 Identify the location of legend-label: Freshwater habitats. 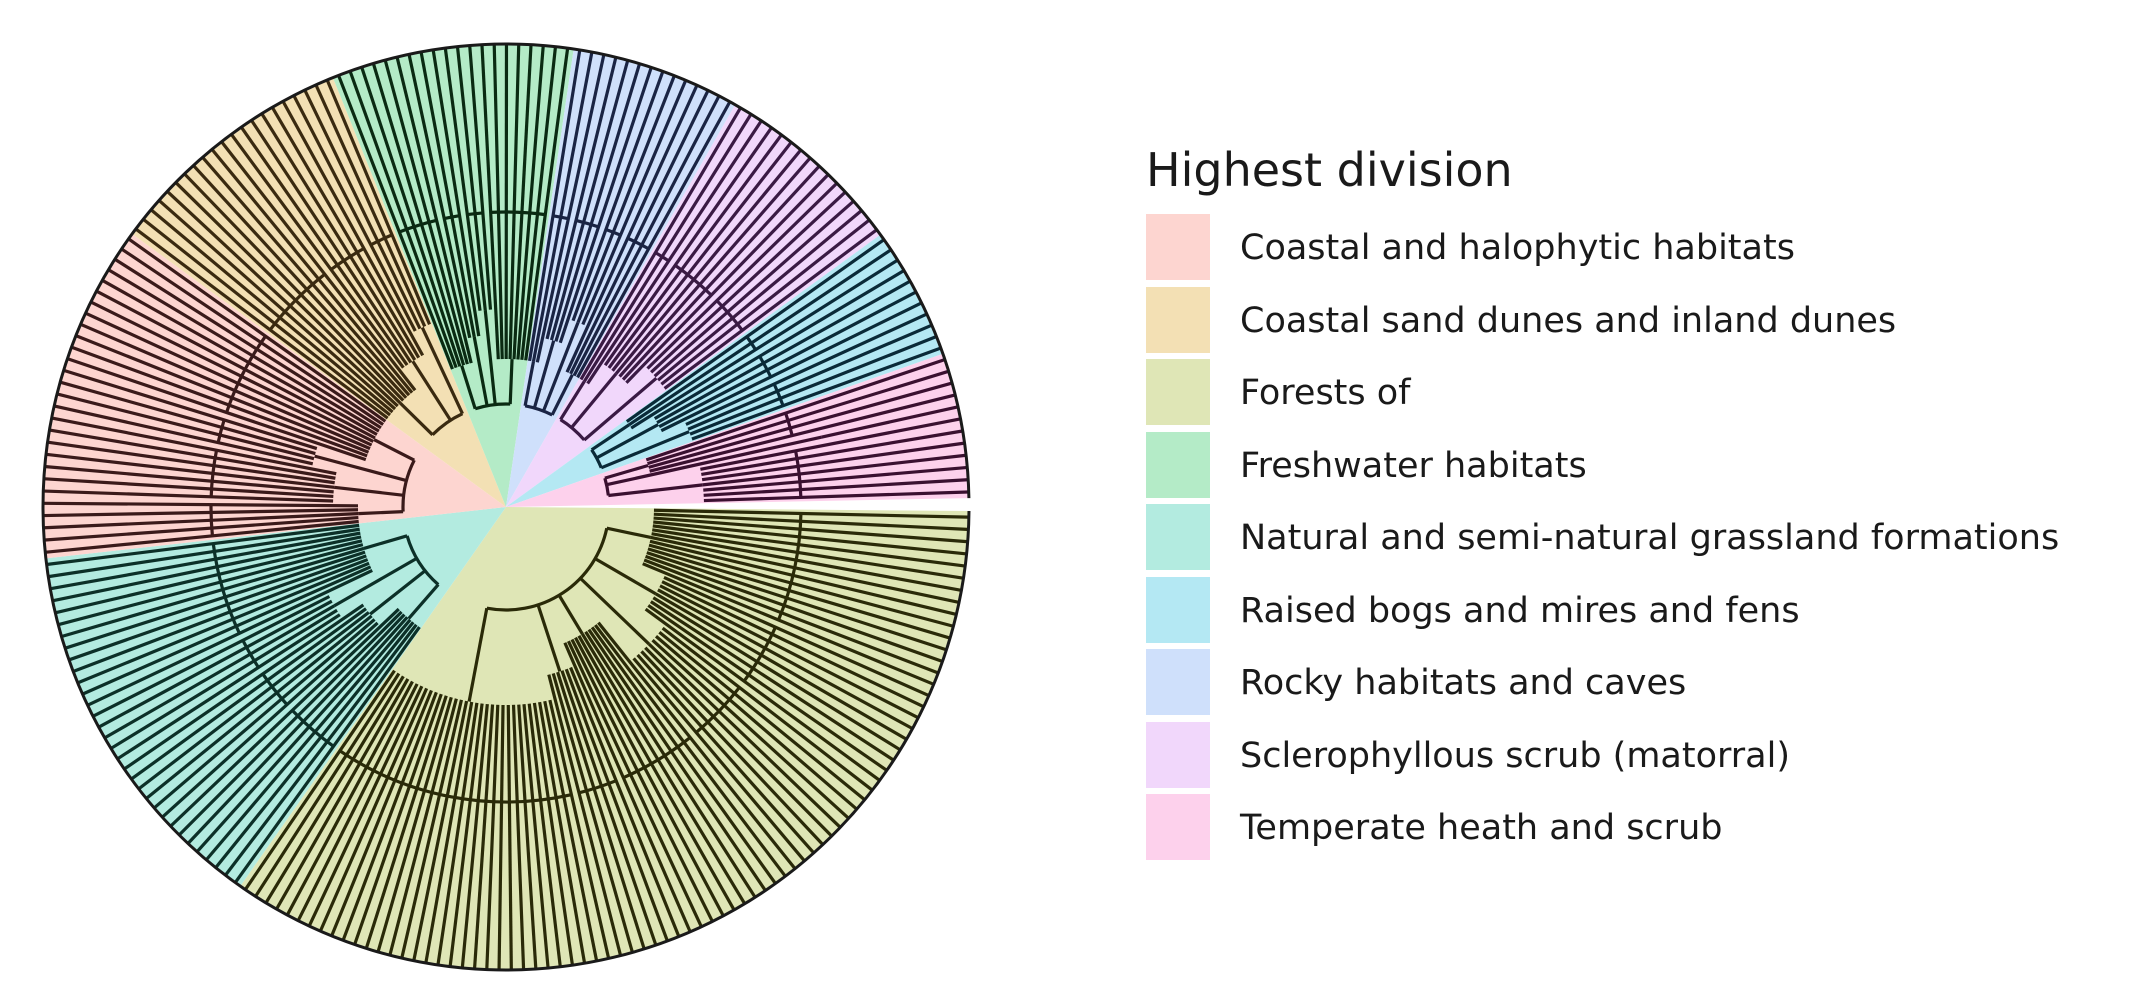
(1413, 465).